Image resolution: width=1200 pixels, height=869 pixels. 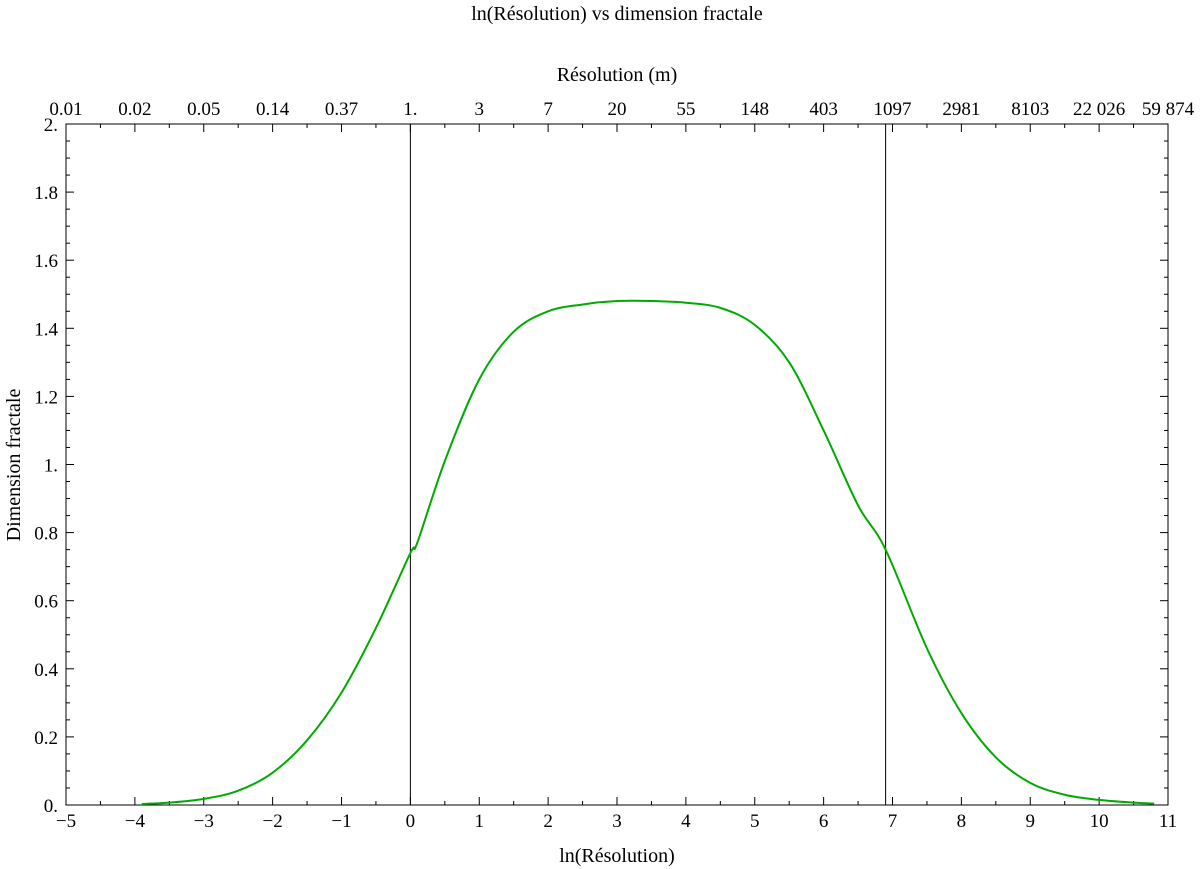 I want to click on x2-tick-label: 1097, so click(x=893, y=109).